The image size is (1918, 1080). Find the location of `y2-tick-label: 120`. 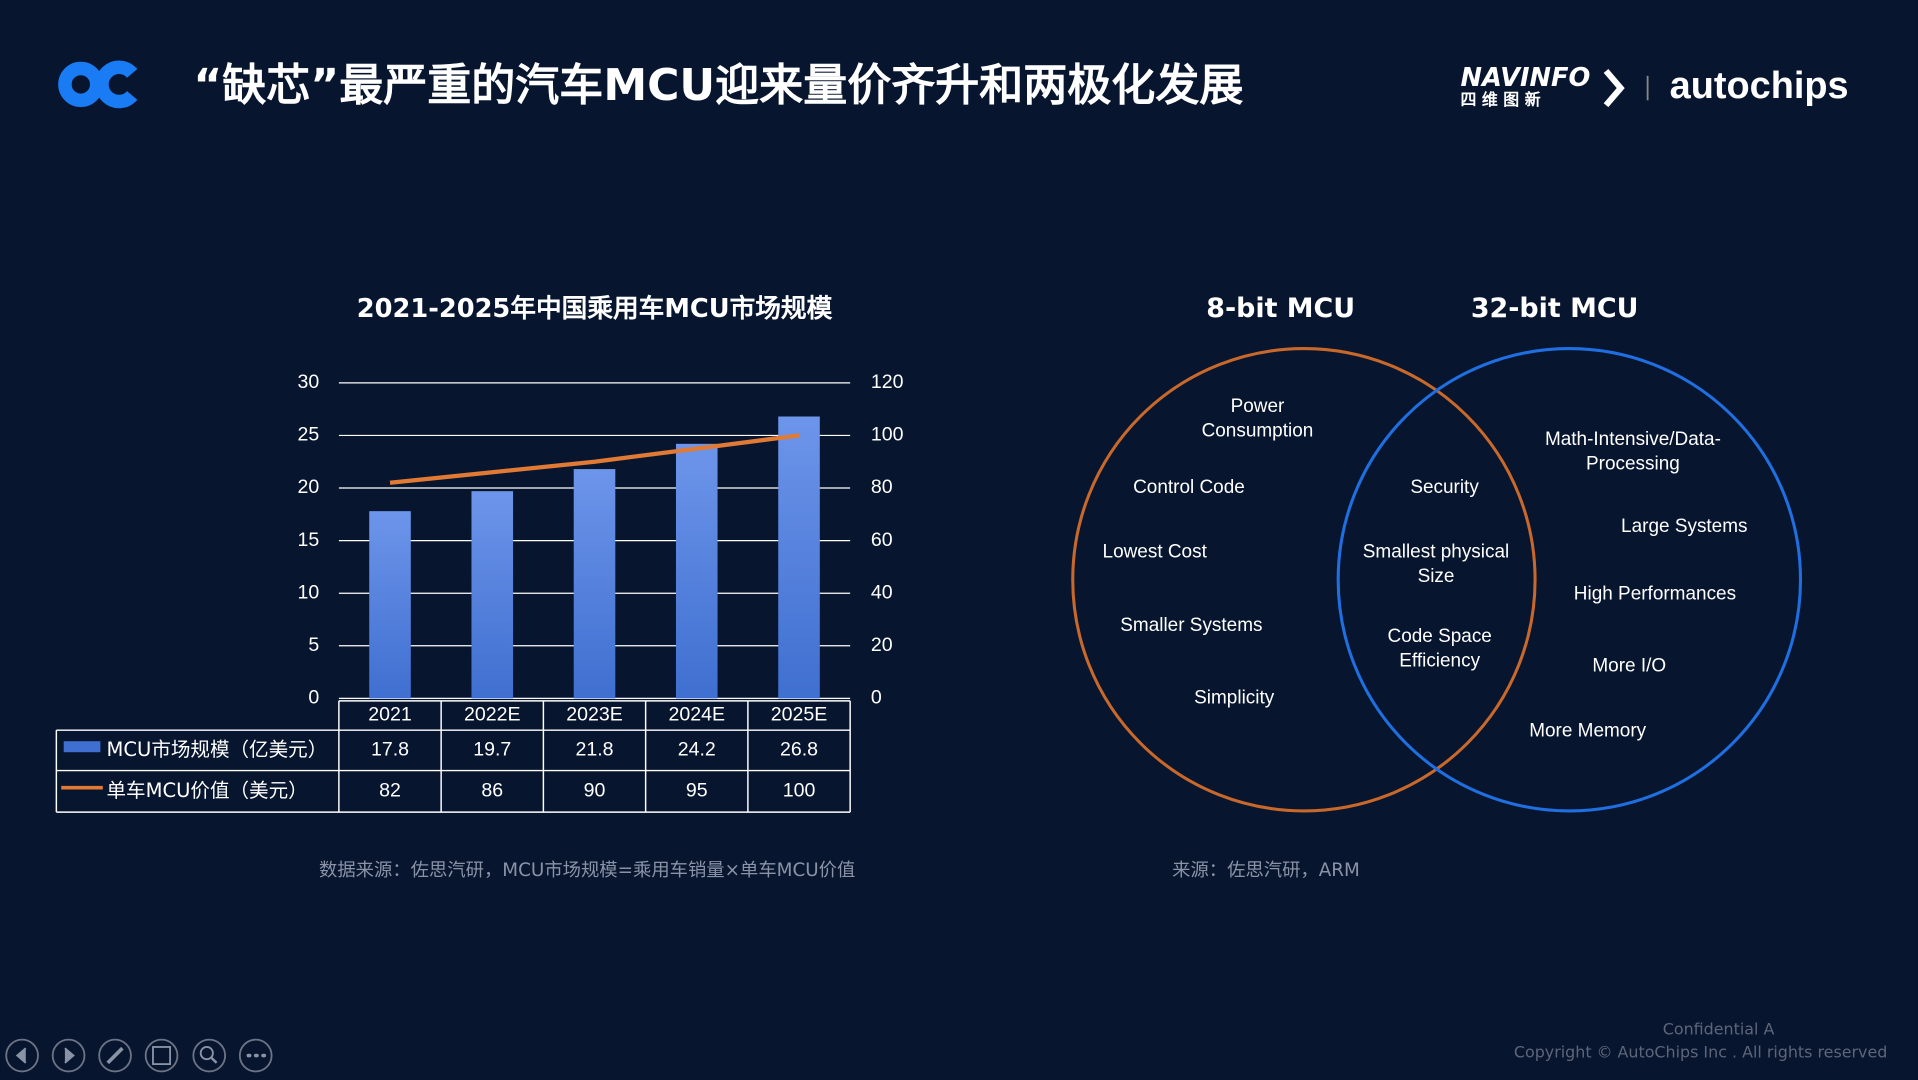

y2-tick-label: 120 is located at coordinates (887, 382).